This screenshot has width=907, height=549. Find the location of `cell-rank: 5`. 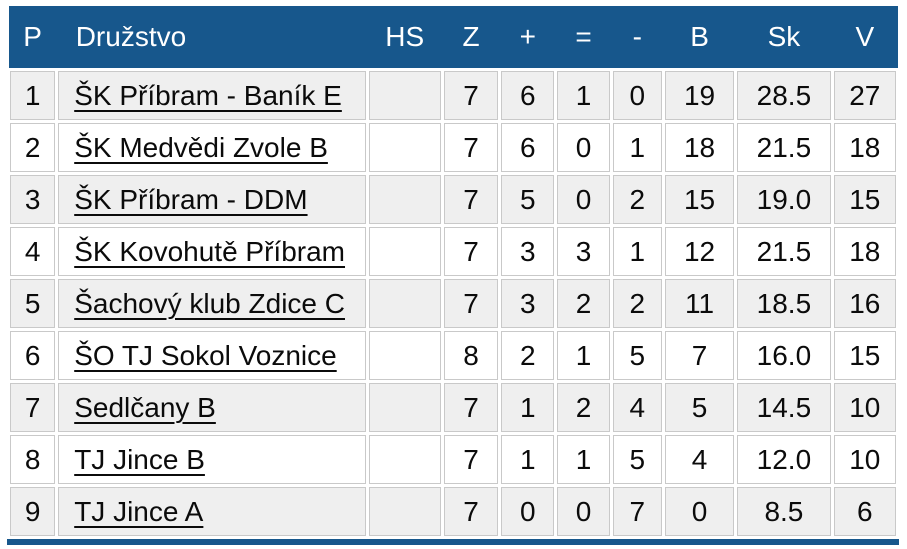

cell-rank: 5 is located at coordinates (32, 303).